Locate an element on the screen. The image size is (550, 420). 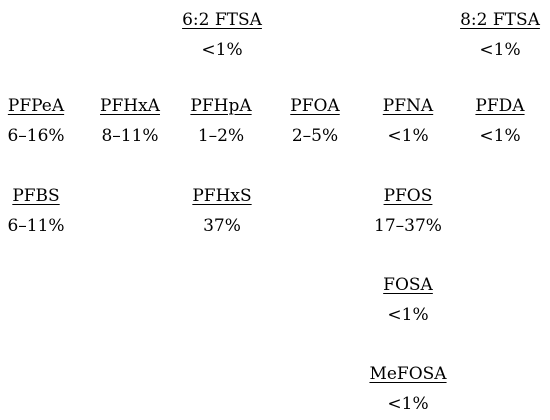
compound-percent: 1–2% is located at coordinates (221, 136).